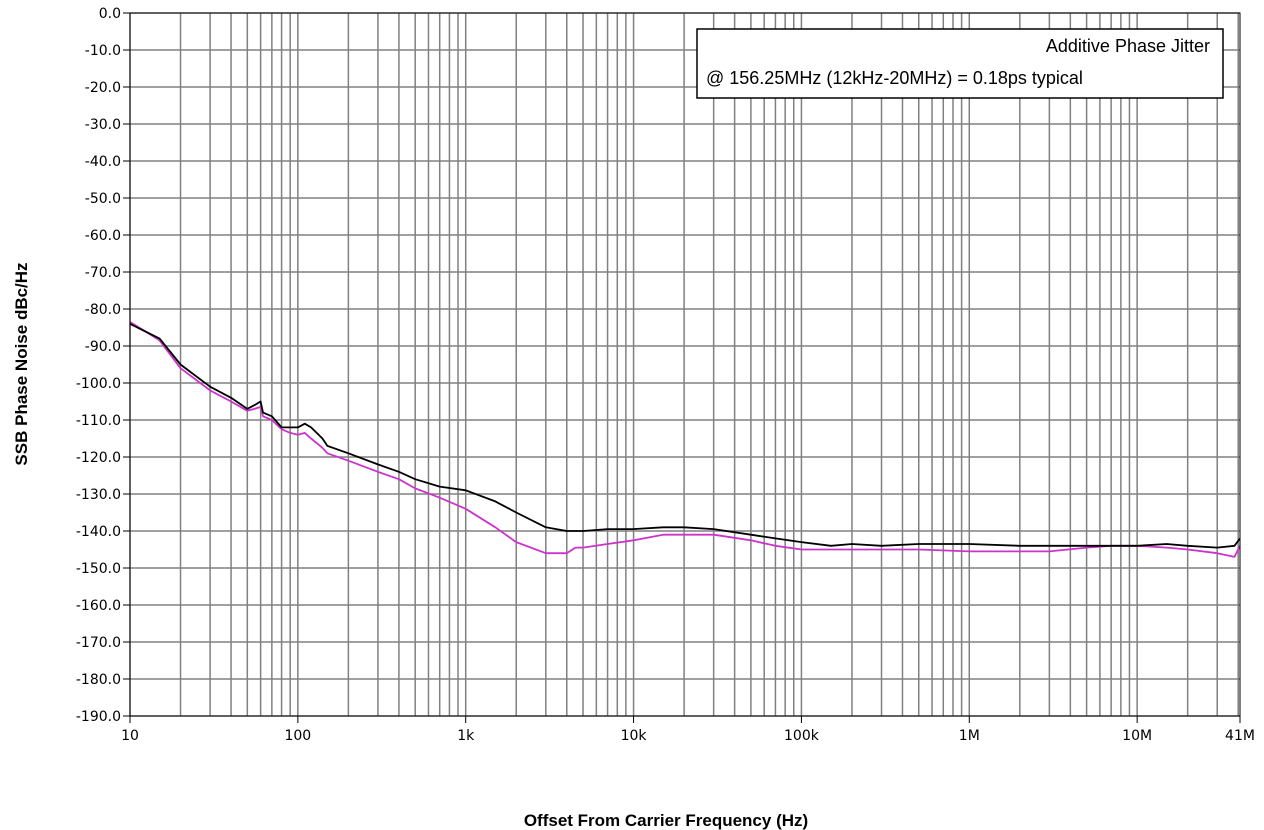 The image size is (1264, 830). I want to click on y-tick-label: -20.0, so click(103, 88).